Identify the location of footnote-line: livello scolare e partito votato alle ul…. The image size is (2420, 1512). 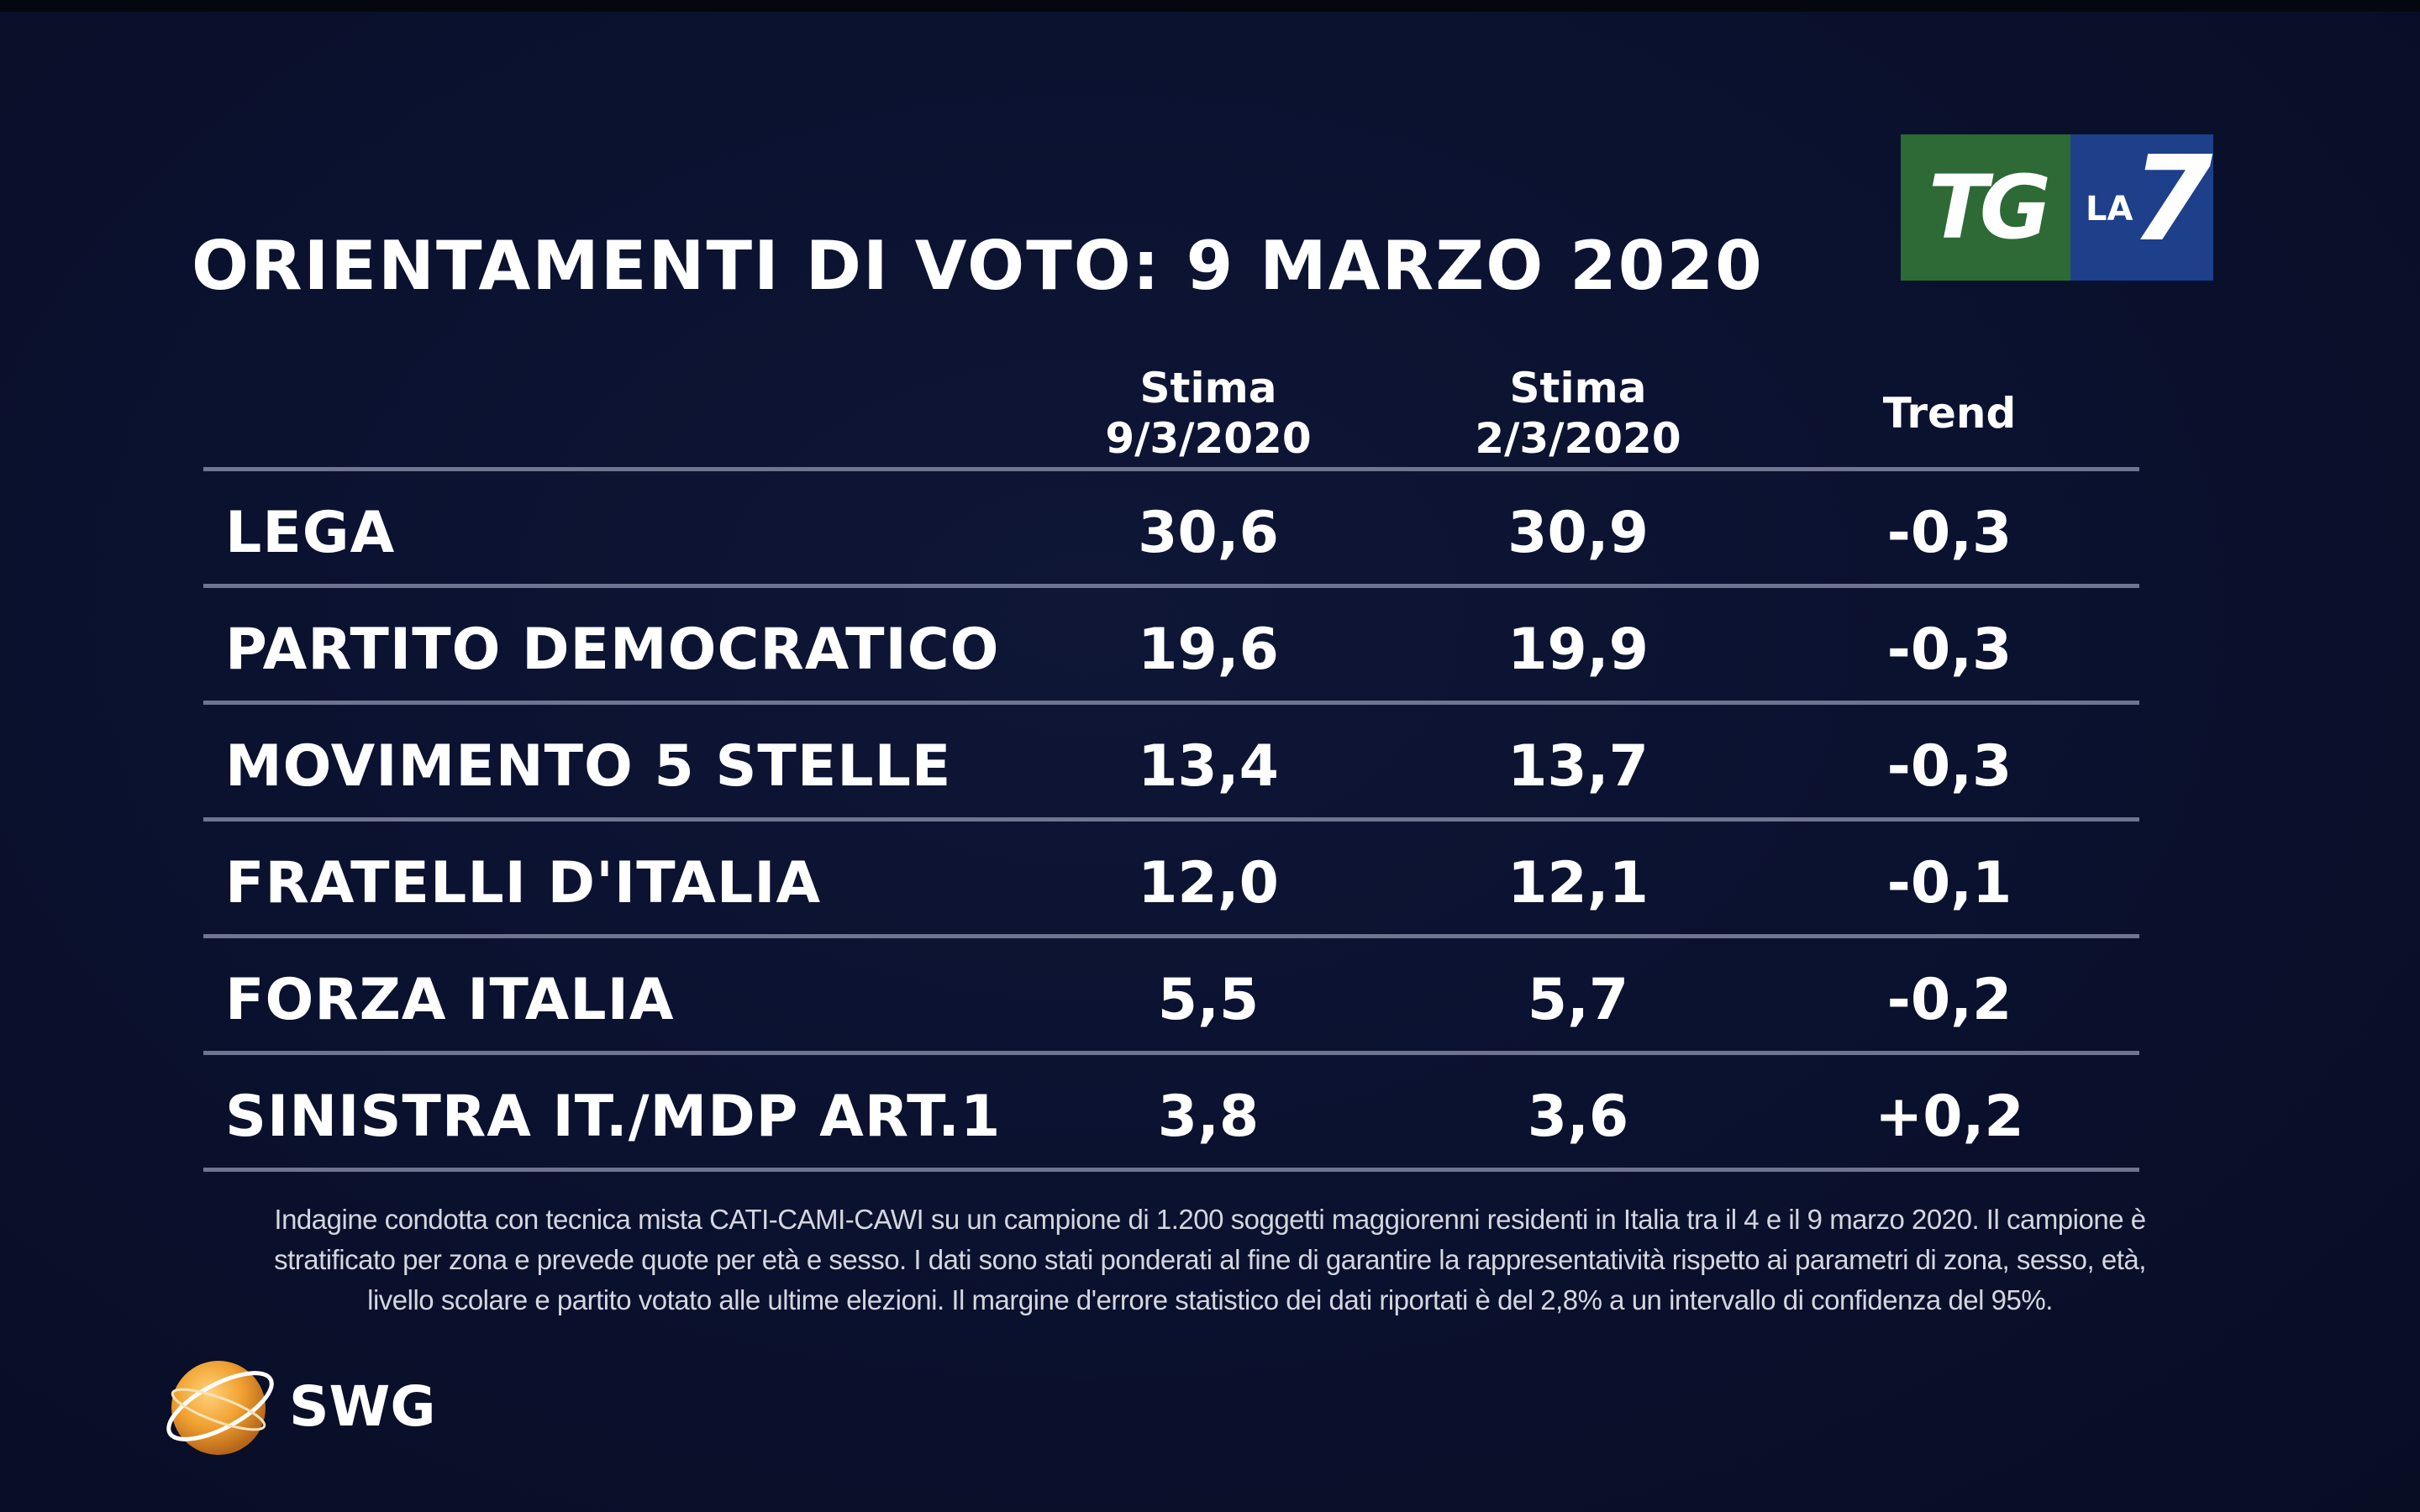
(1210, 1299).